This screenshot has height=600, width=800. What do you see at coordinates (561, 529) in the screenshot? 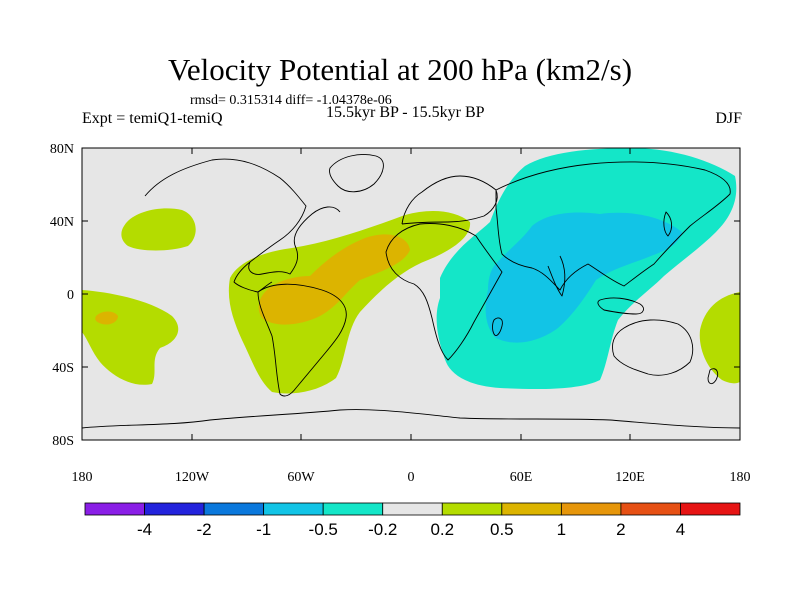
I see `colorbar-label: 1` at bounding box center [561, 529].